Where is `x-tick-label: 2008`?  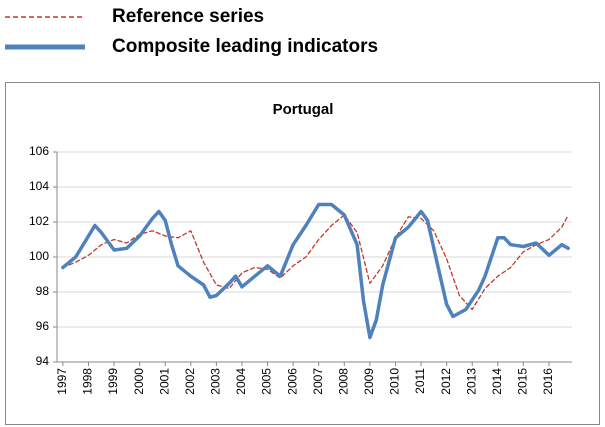 x-tick-label: 2008 is located at coordinates (343, 381).